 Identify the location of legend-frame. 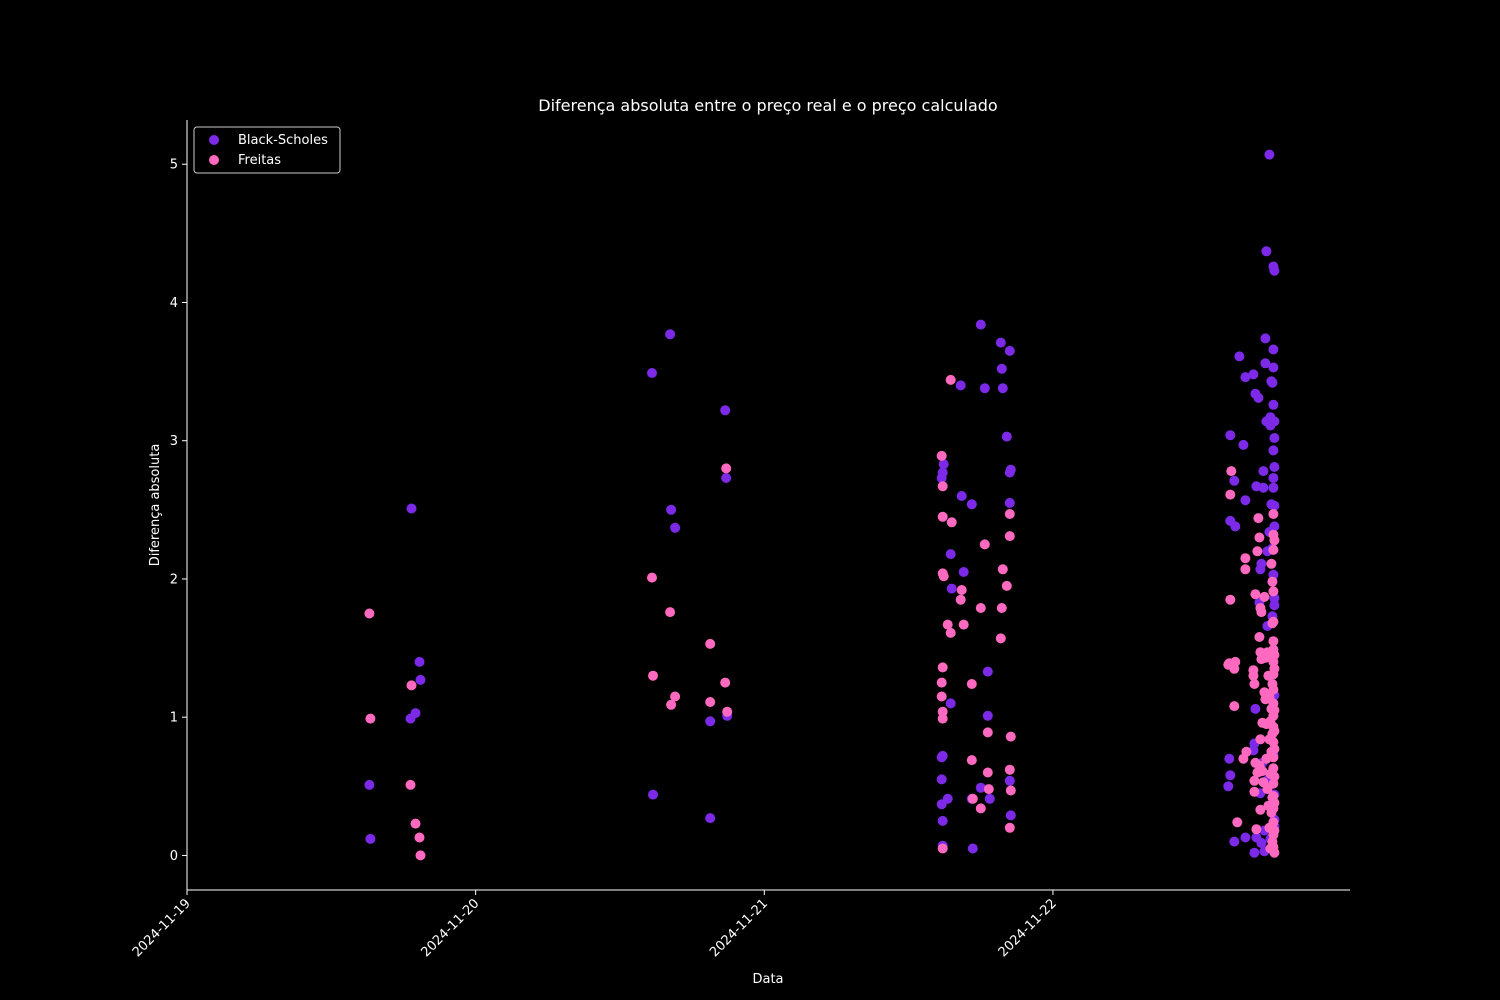
(267, 150).